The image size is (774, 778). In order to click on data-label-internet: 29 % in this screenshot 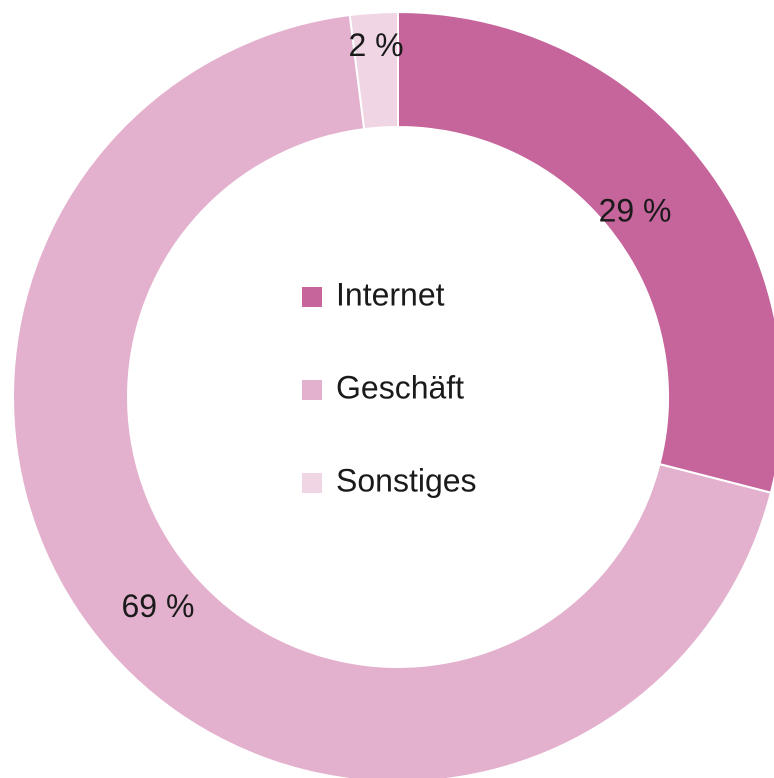, I will do `click(635, 211)`.